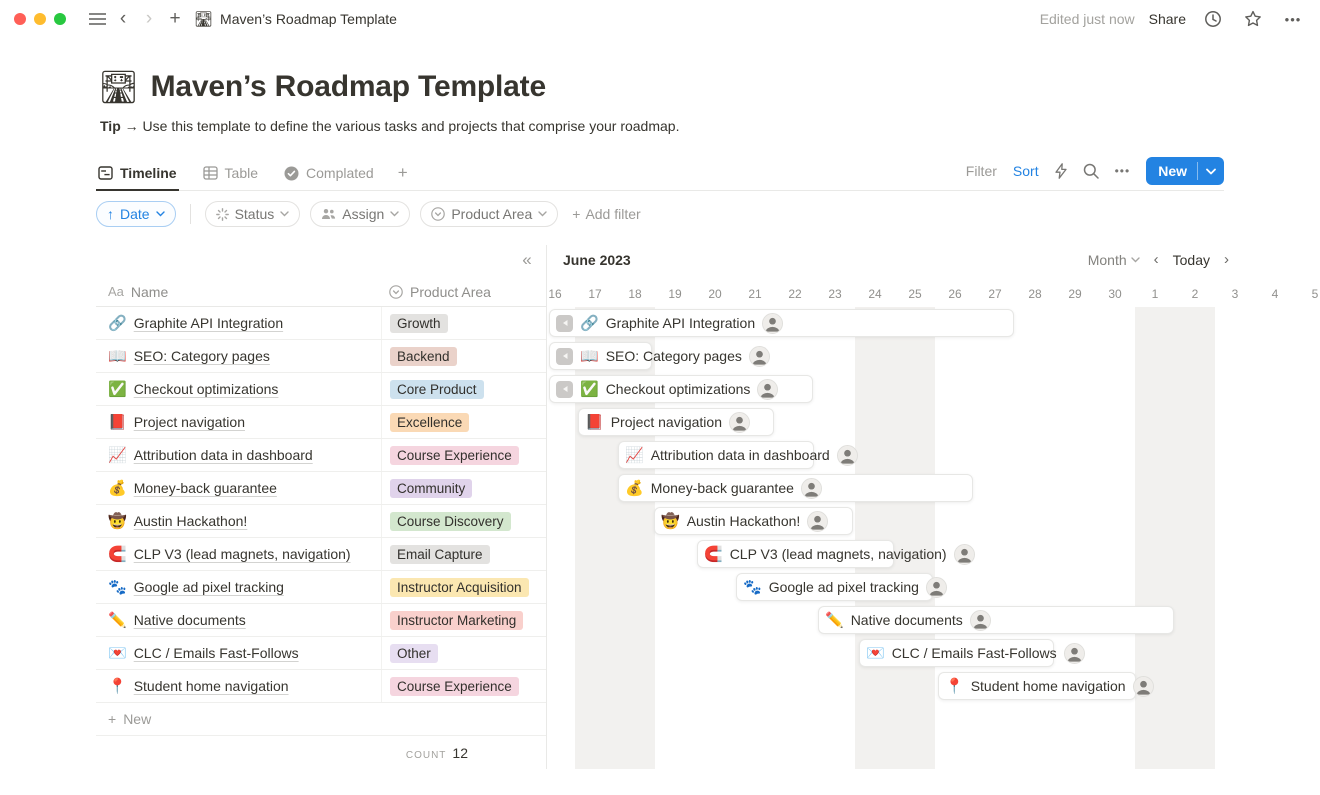 This screenshot has width=1320, height=795. Describe the element at coordinates (463, 554) in the screenshot. I see `row-area-cell: Email Capture` at that location.